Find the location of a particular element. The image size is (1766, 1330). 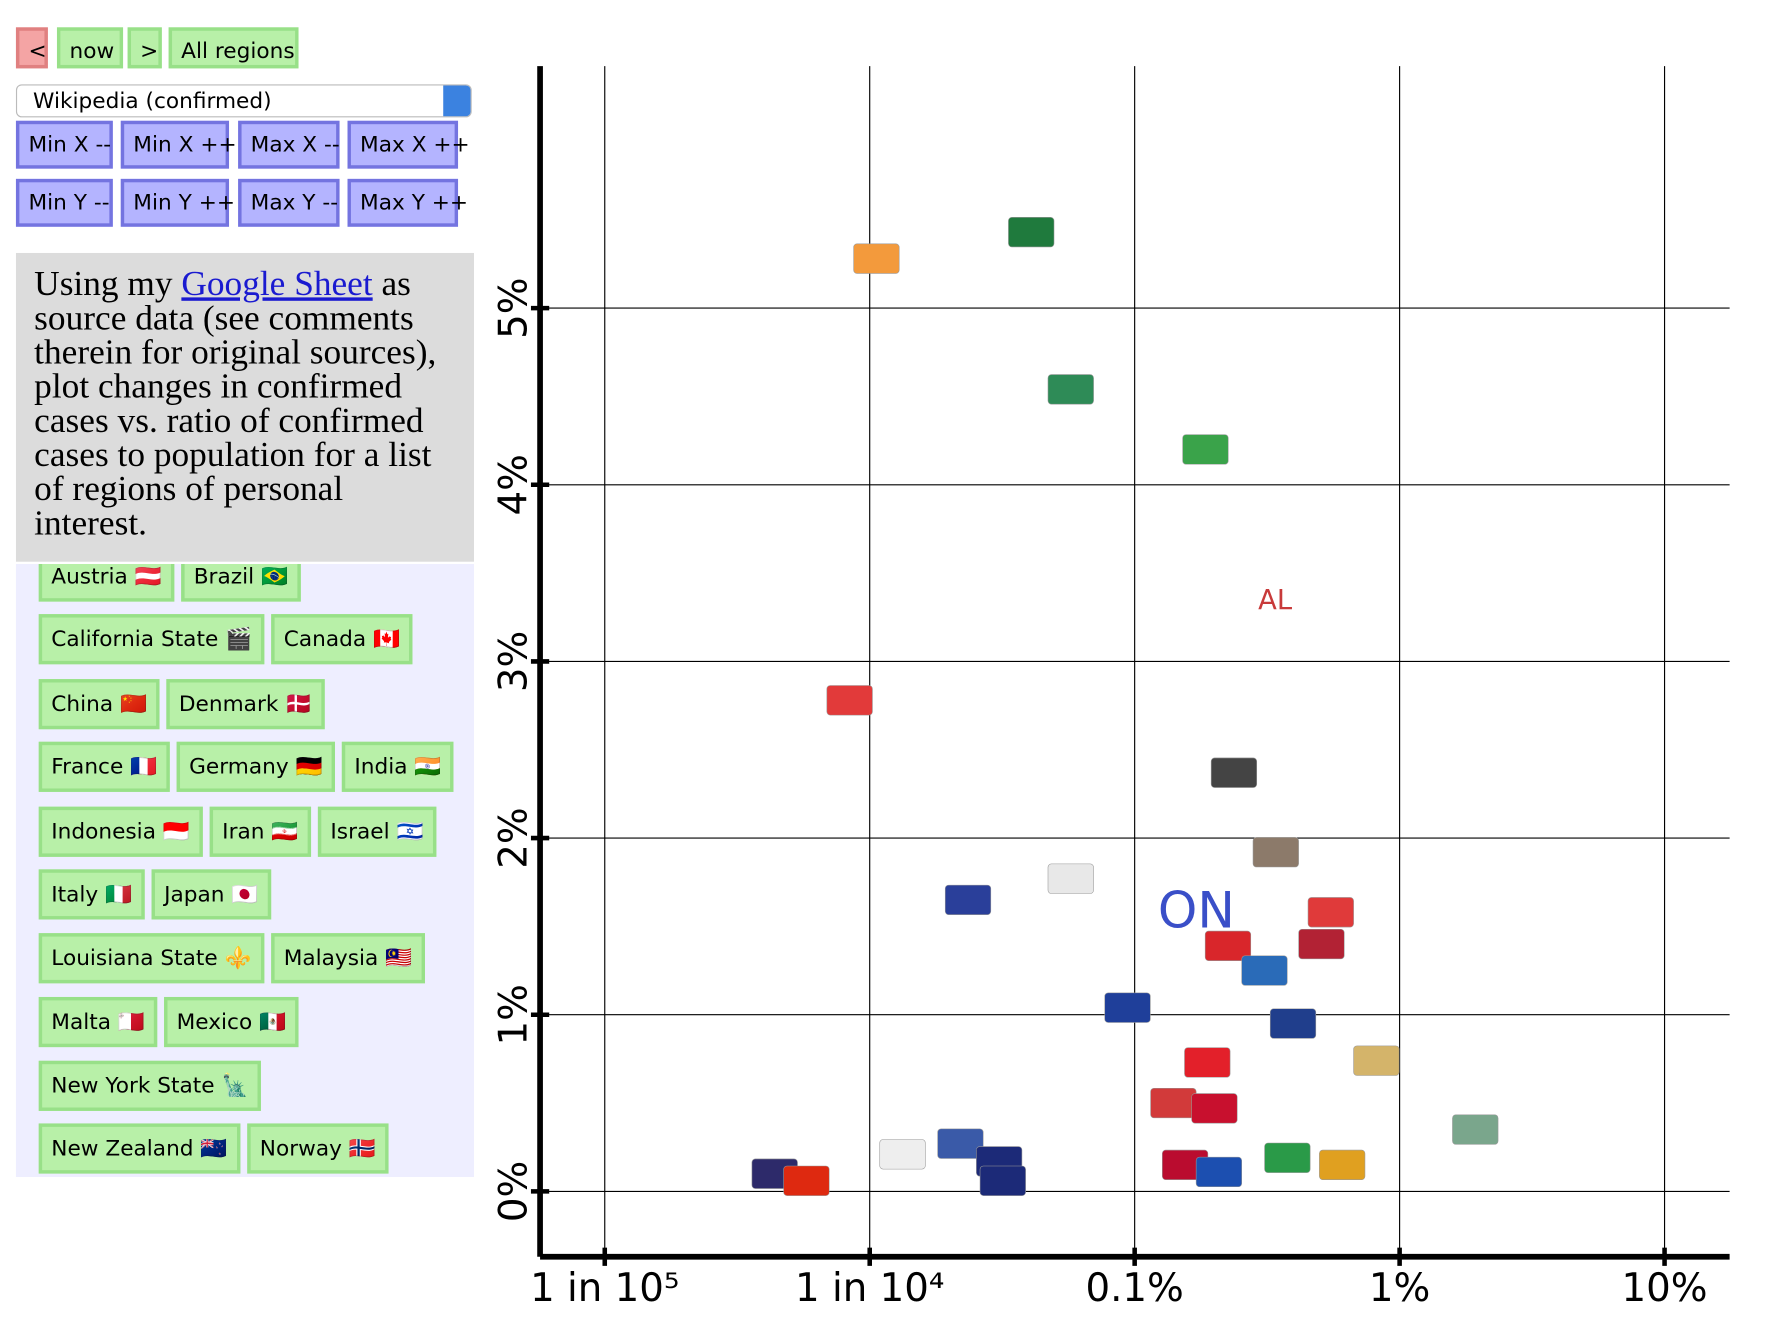

y-tick-label: 1% is located at coordinates (513, 1014).